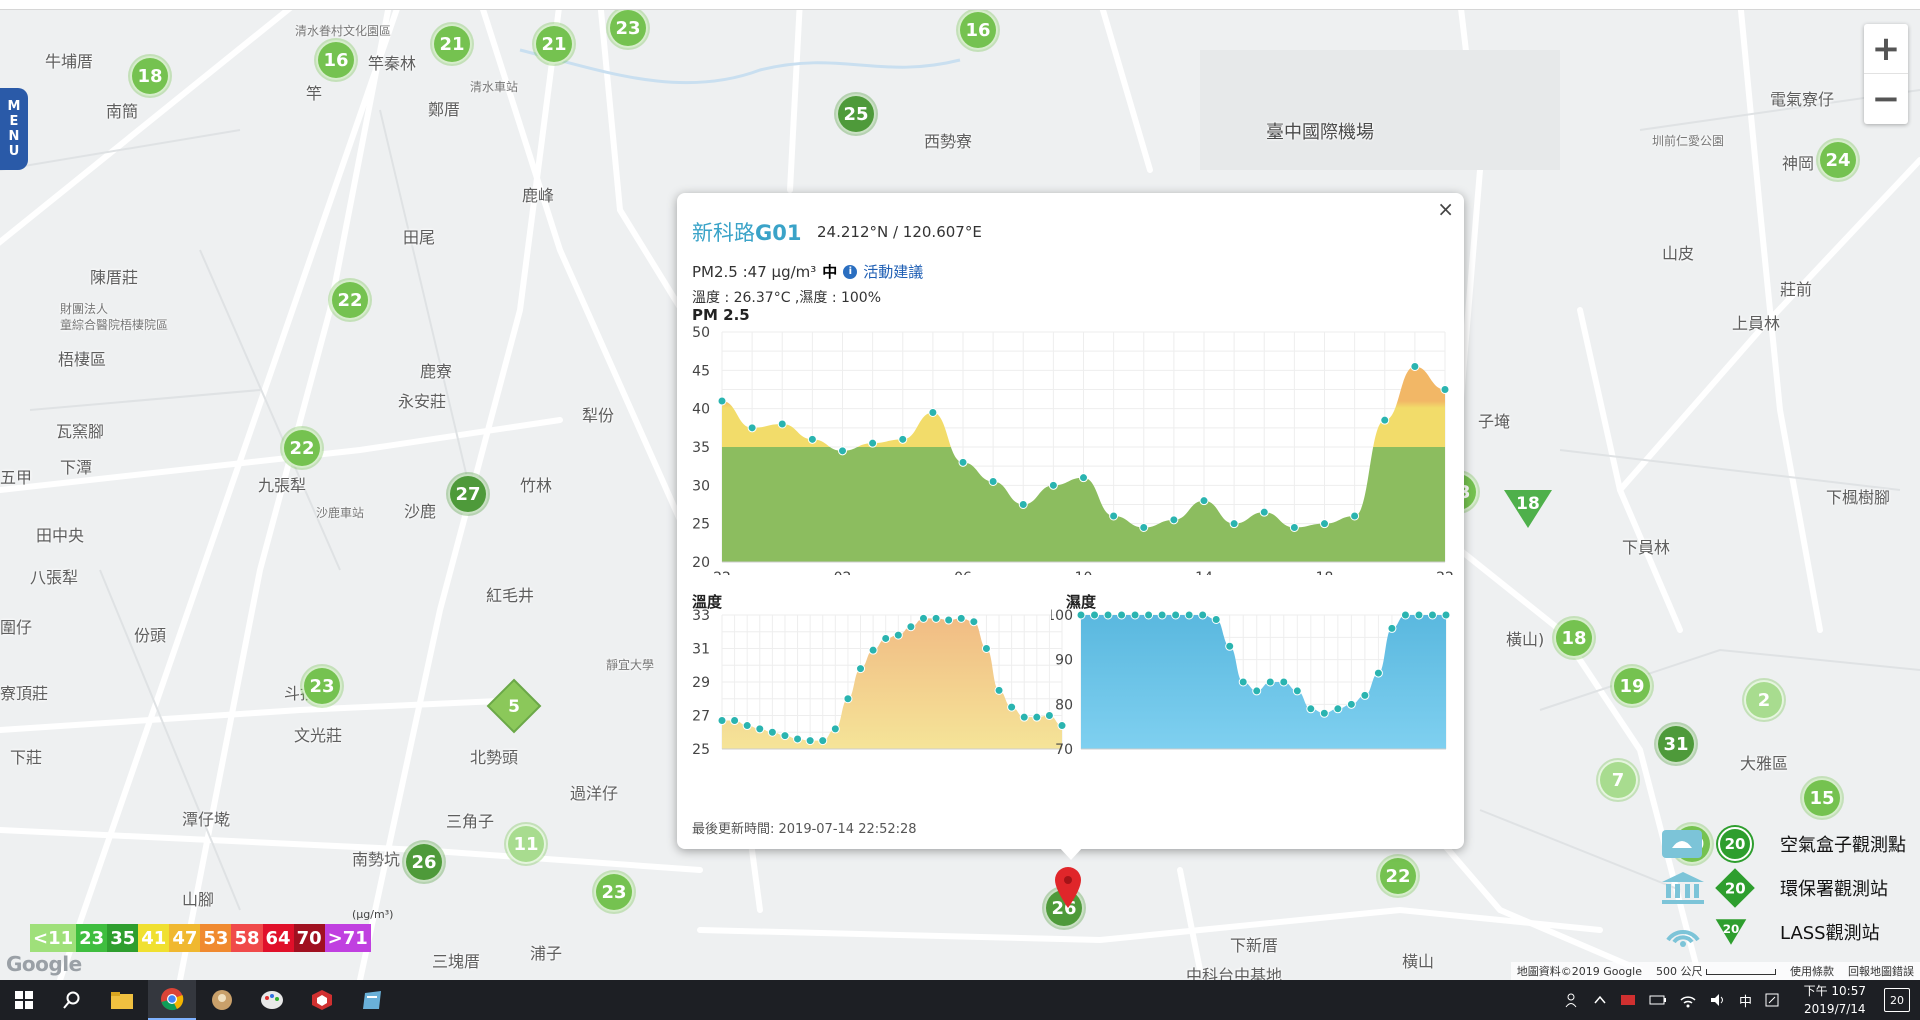  I want to click on start-button, so click(24, 1000).